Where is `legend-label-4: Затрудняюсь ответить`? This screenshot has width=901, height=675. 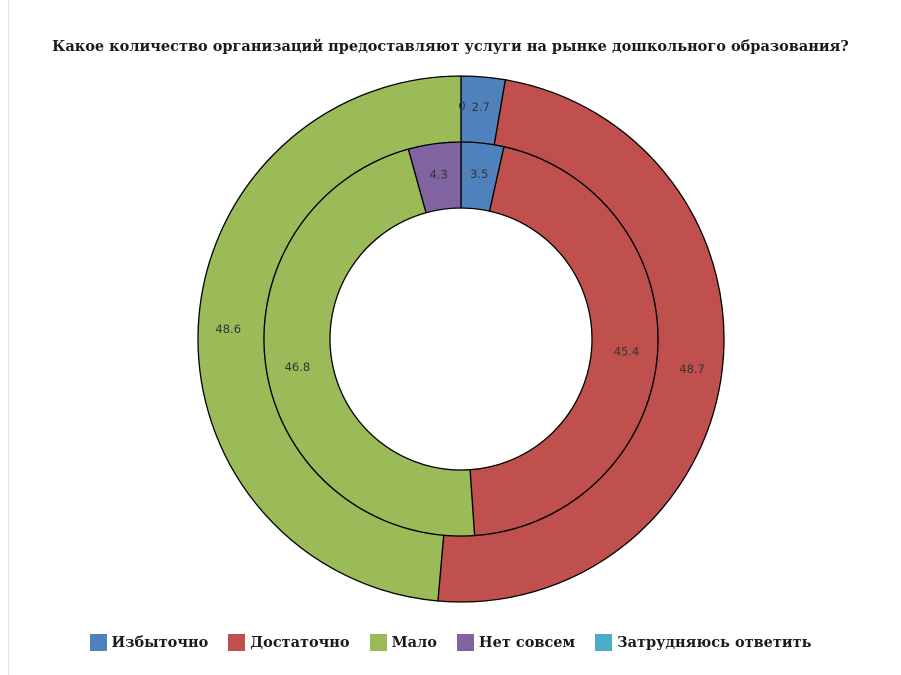 legend-label-4: Затрудняюсь ответить is located at coordinates (714, 642).